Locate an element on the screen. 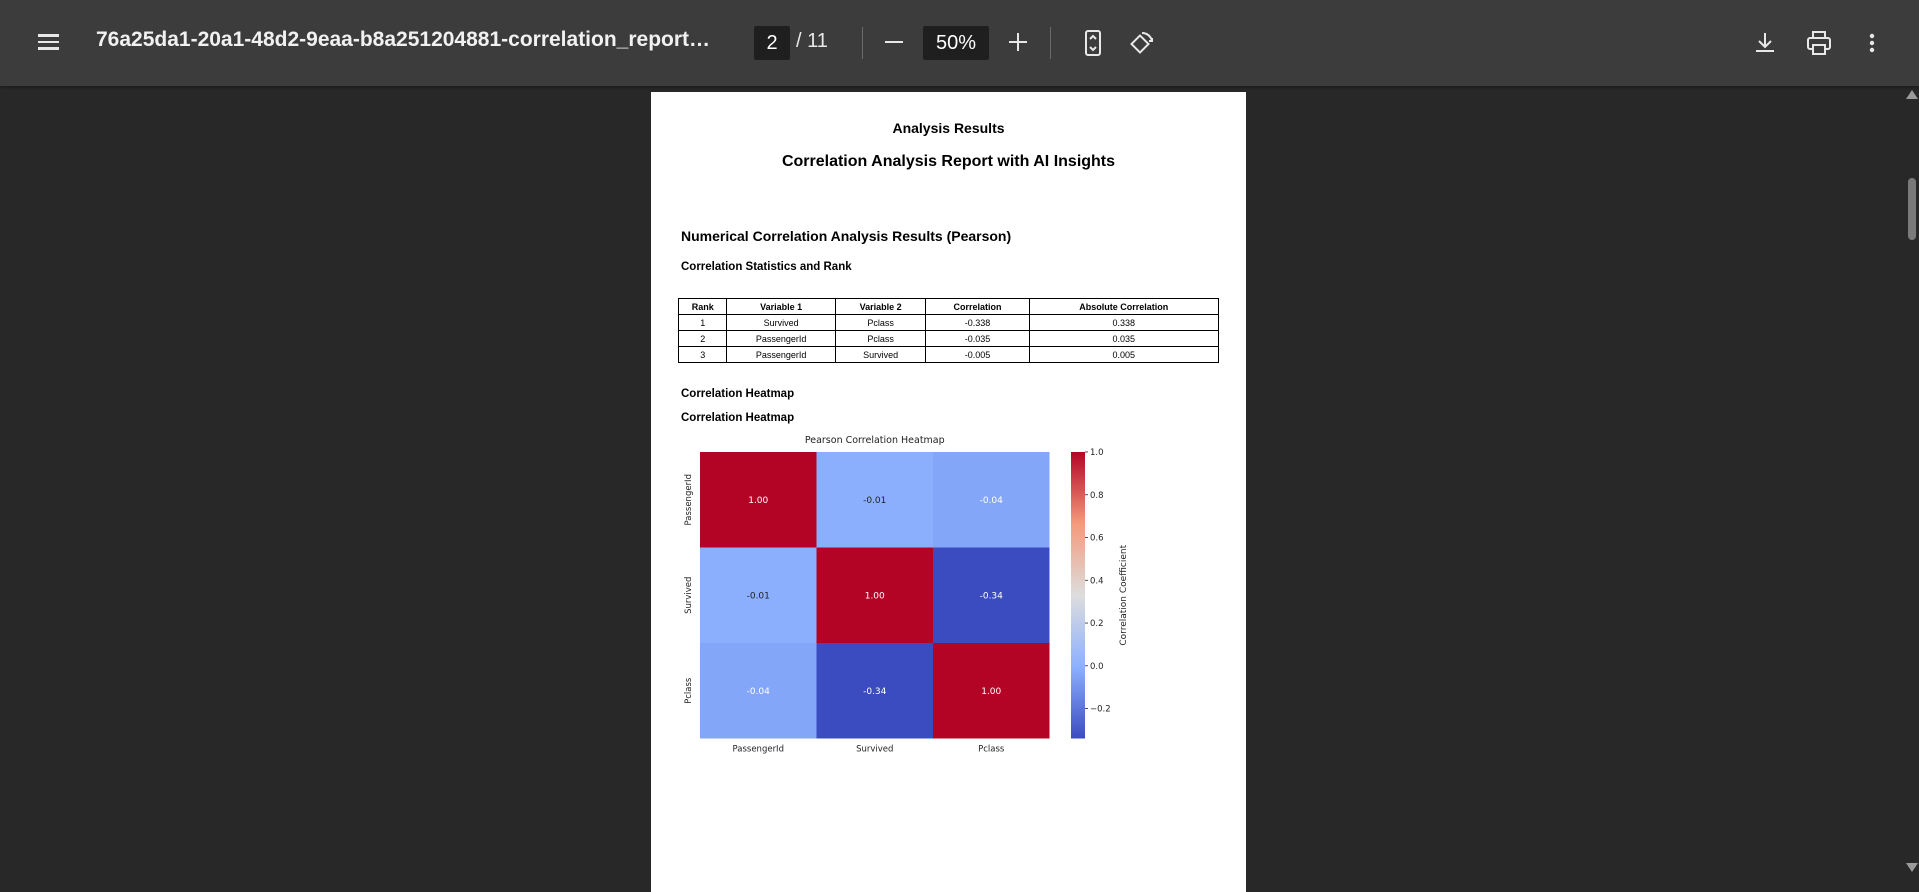  fit-page-icon is located at coordinates (1093, 43).